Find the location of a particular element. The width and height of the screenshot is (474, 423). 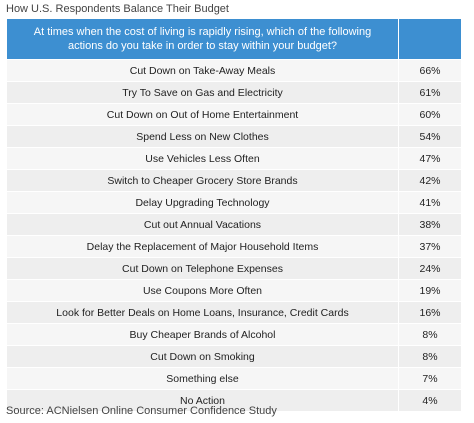

table-row: Cut out Annual Vacations 38% is located at coordinates (234, 224).